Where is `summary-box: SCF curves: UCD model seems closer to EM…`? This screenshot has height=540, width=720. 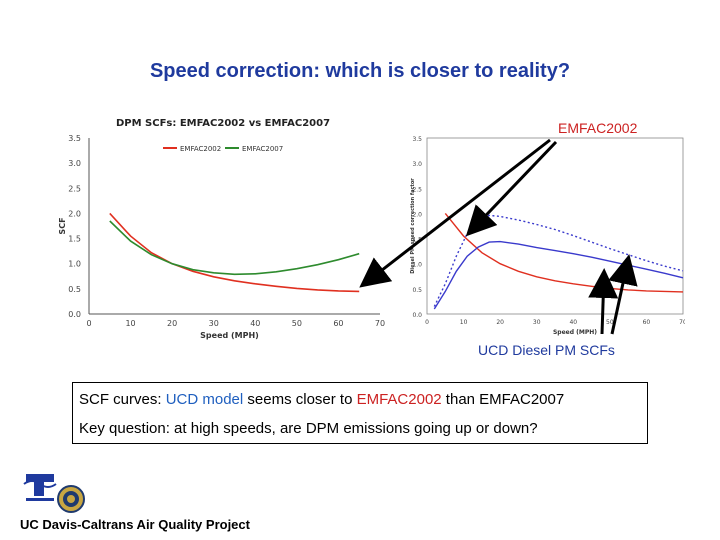
summary-box: SCF curves: UCD model seems closer to EM… is located at coordinates (360, 413).